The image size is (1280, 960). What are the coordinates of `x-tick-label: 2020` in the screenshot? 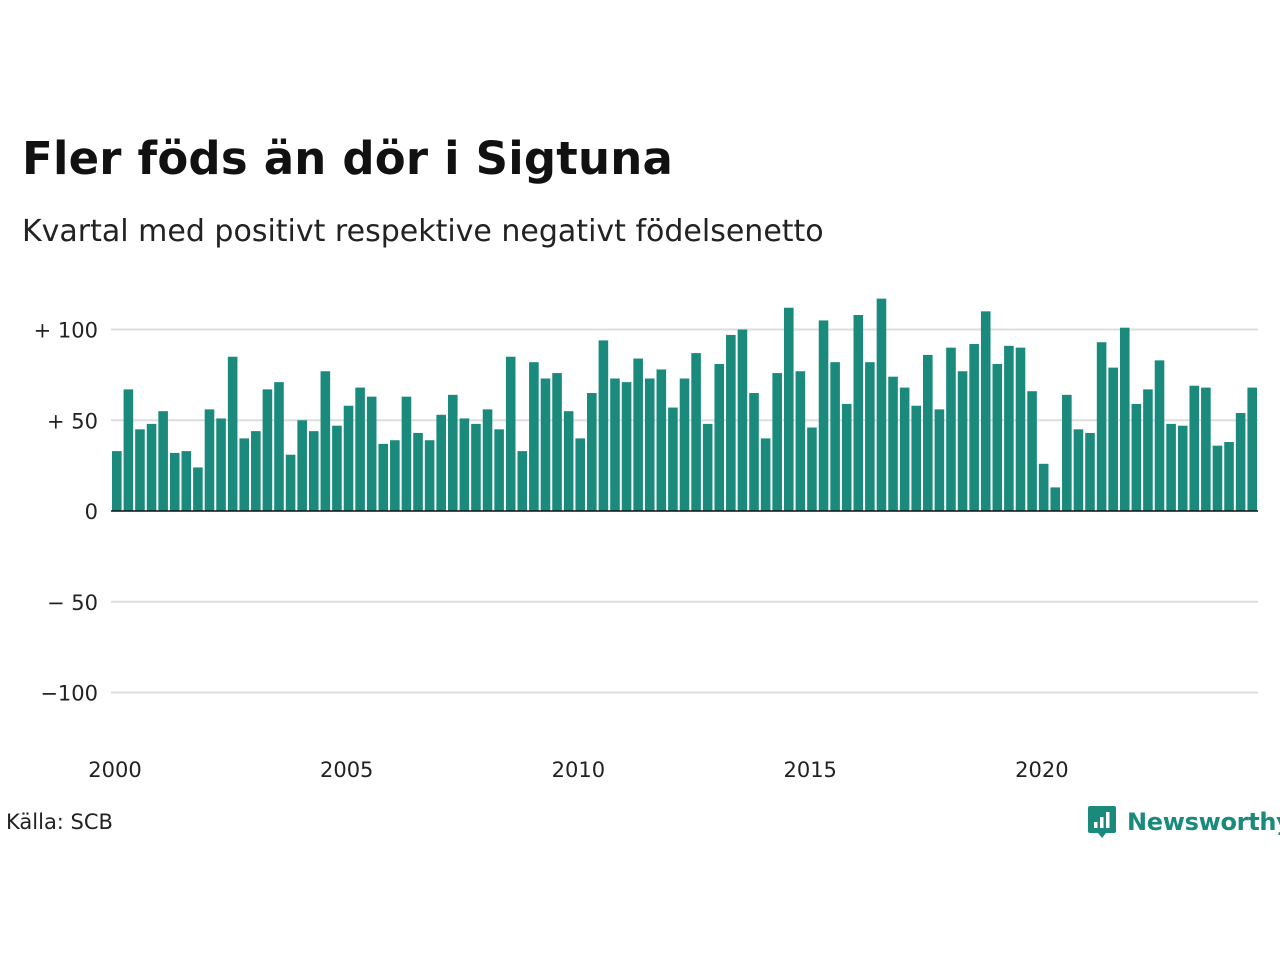 It's located at (1041, 770).